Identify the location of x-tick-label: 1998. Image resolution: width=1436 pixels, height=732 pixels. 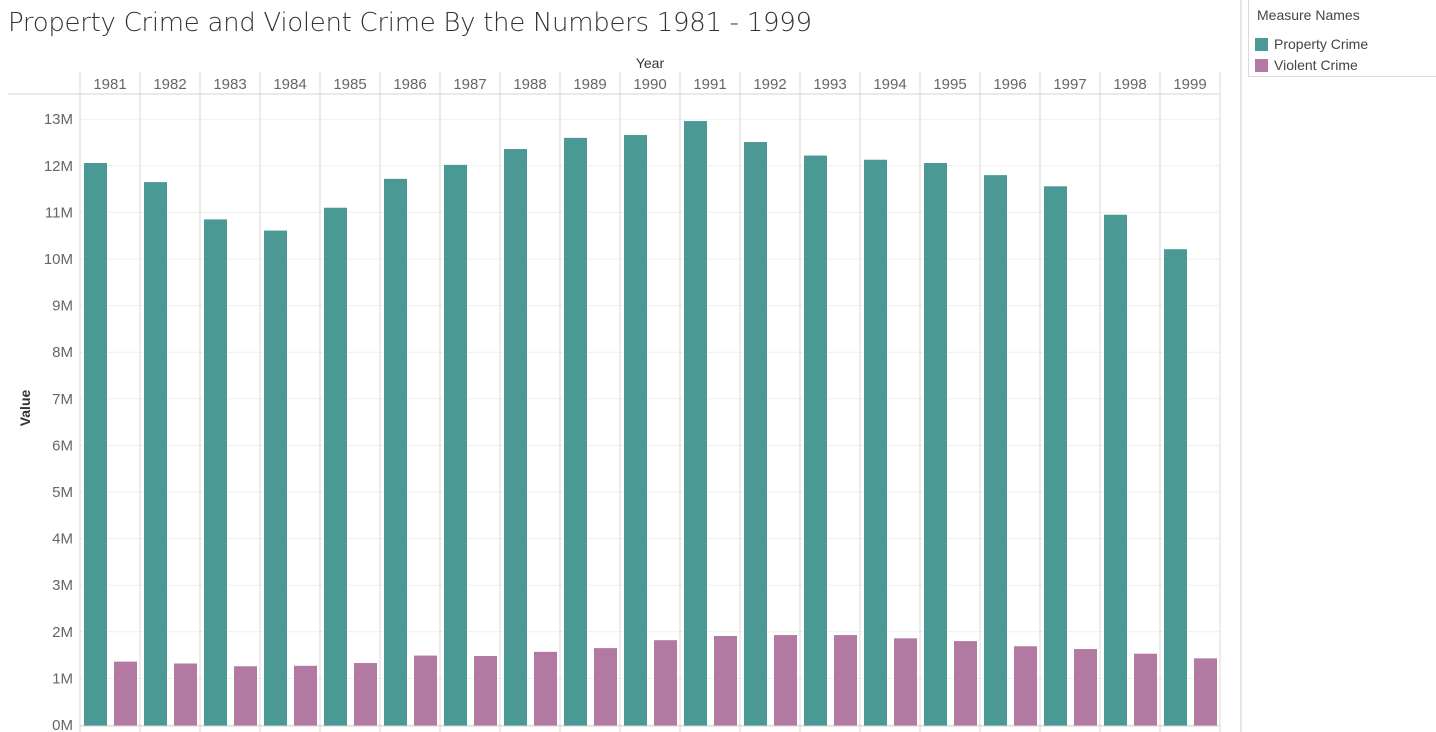
(1129, 84).